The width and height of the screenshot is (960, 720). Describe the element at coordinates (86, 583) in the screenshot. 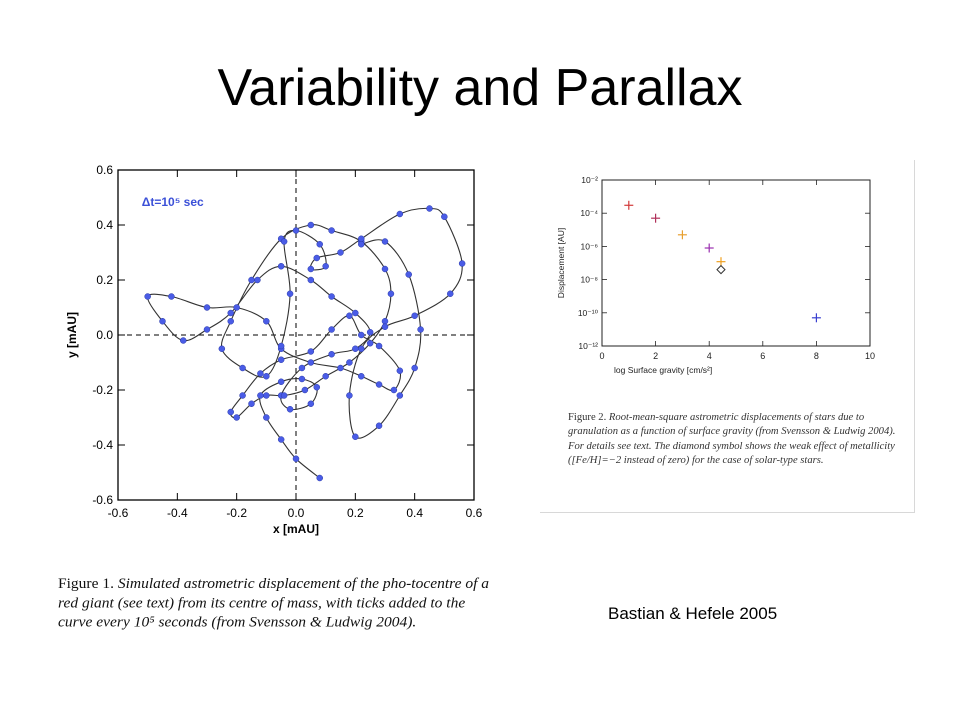

I see `figure1-caption-label: Figure 1.` at that location.